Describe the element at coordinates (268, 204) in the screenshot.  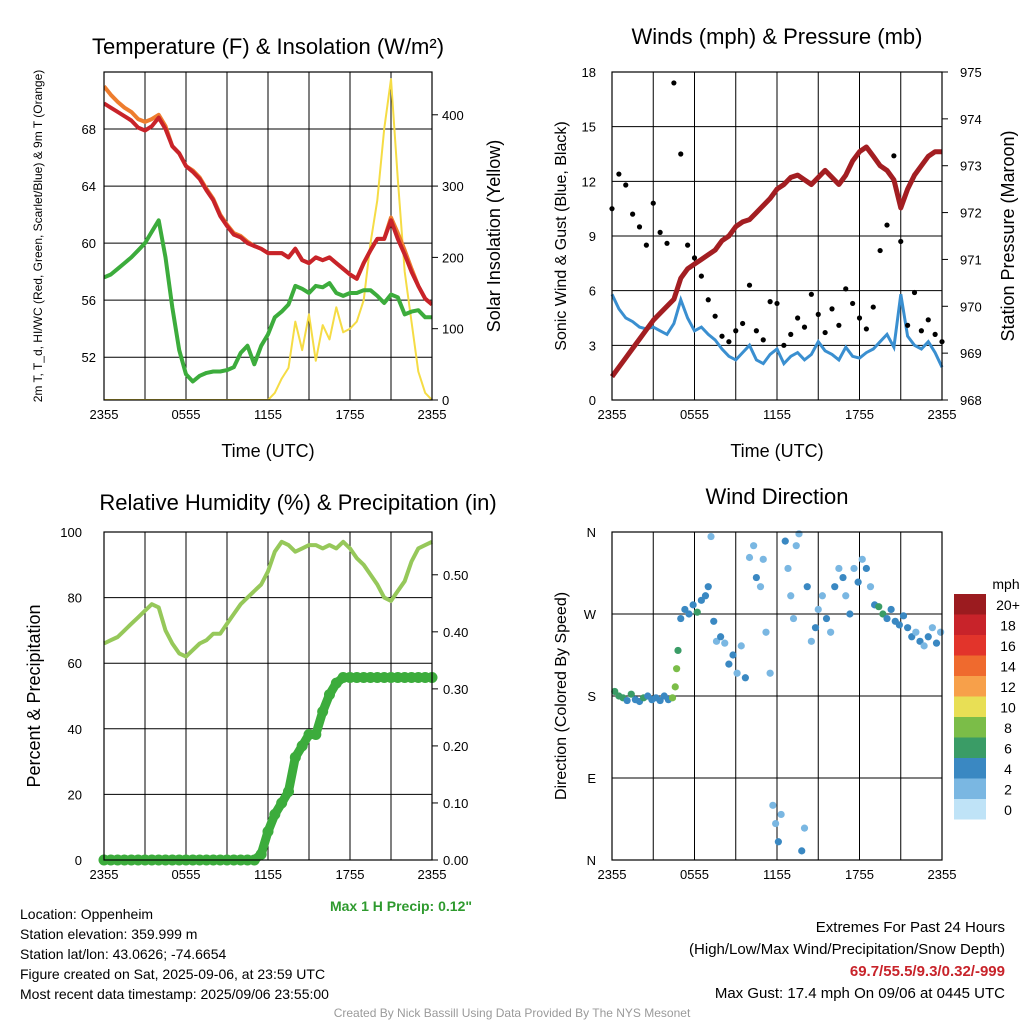
I see `temp-2m-series` at that location.